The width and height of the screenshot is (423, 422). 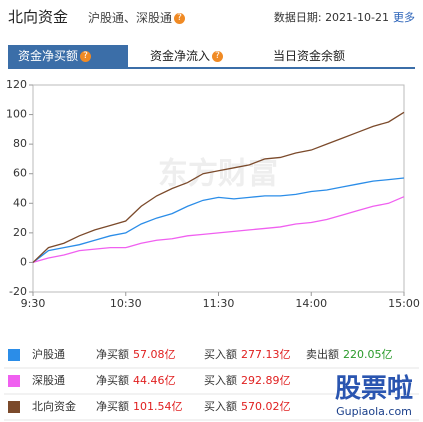 What do you see at coordinates (154, 354) in the screenshot?
I see `detail-value: 57.08亿` at bounding box center [154, 354].